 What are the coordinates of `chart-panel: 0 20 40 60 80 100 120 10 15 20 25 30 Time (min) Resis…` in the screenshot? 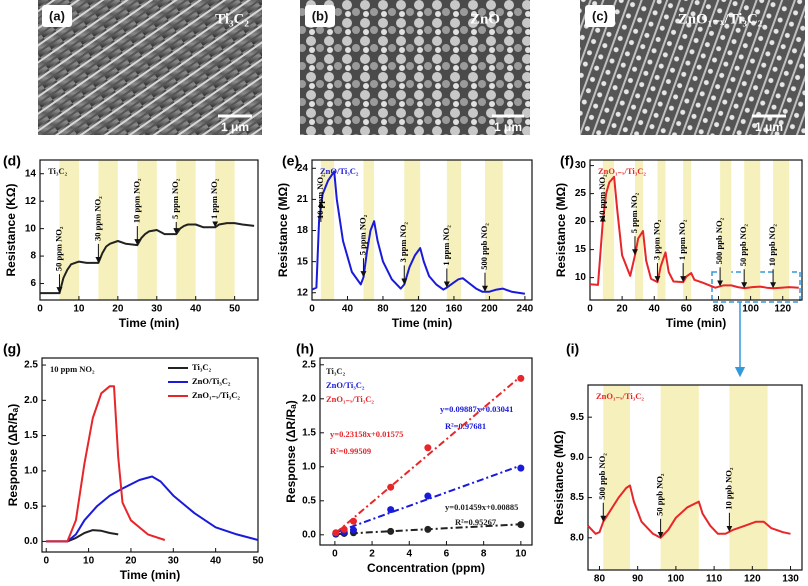 It's located at (678, 241).